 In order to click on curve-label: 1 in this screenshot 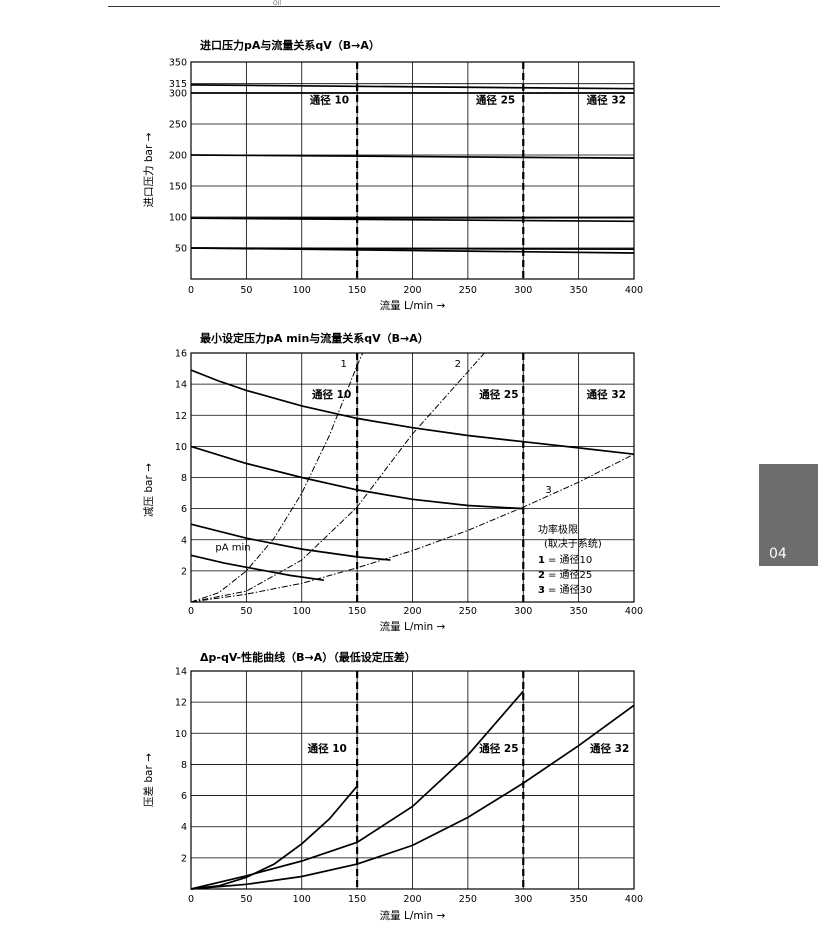, I will do `click(344, 364)`.